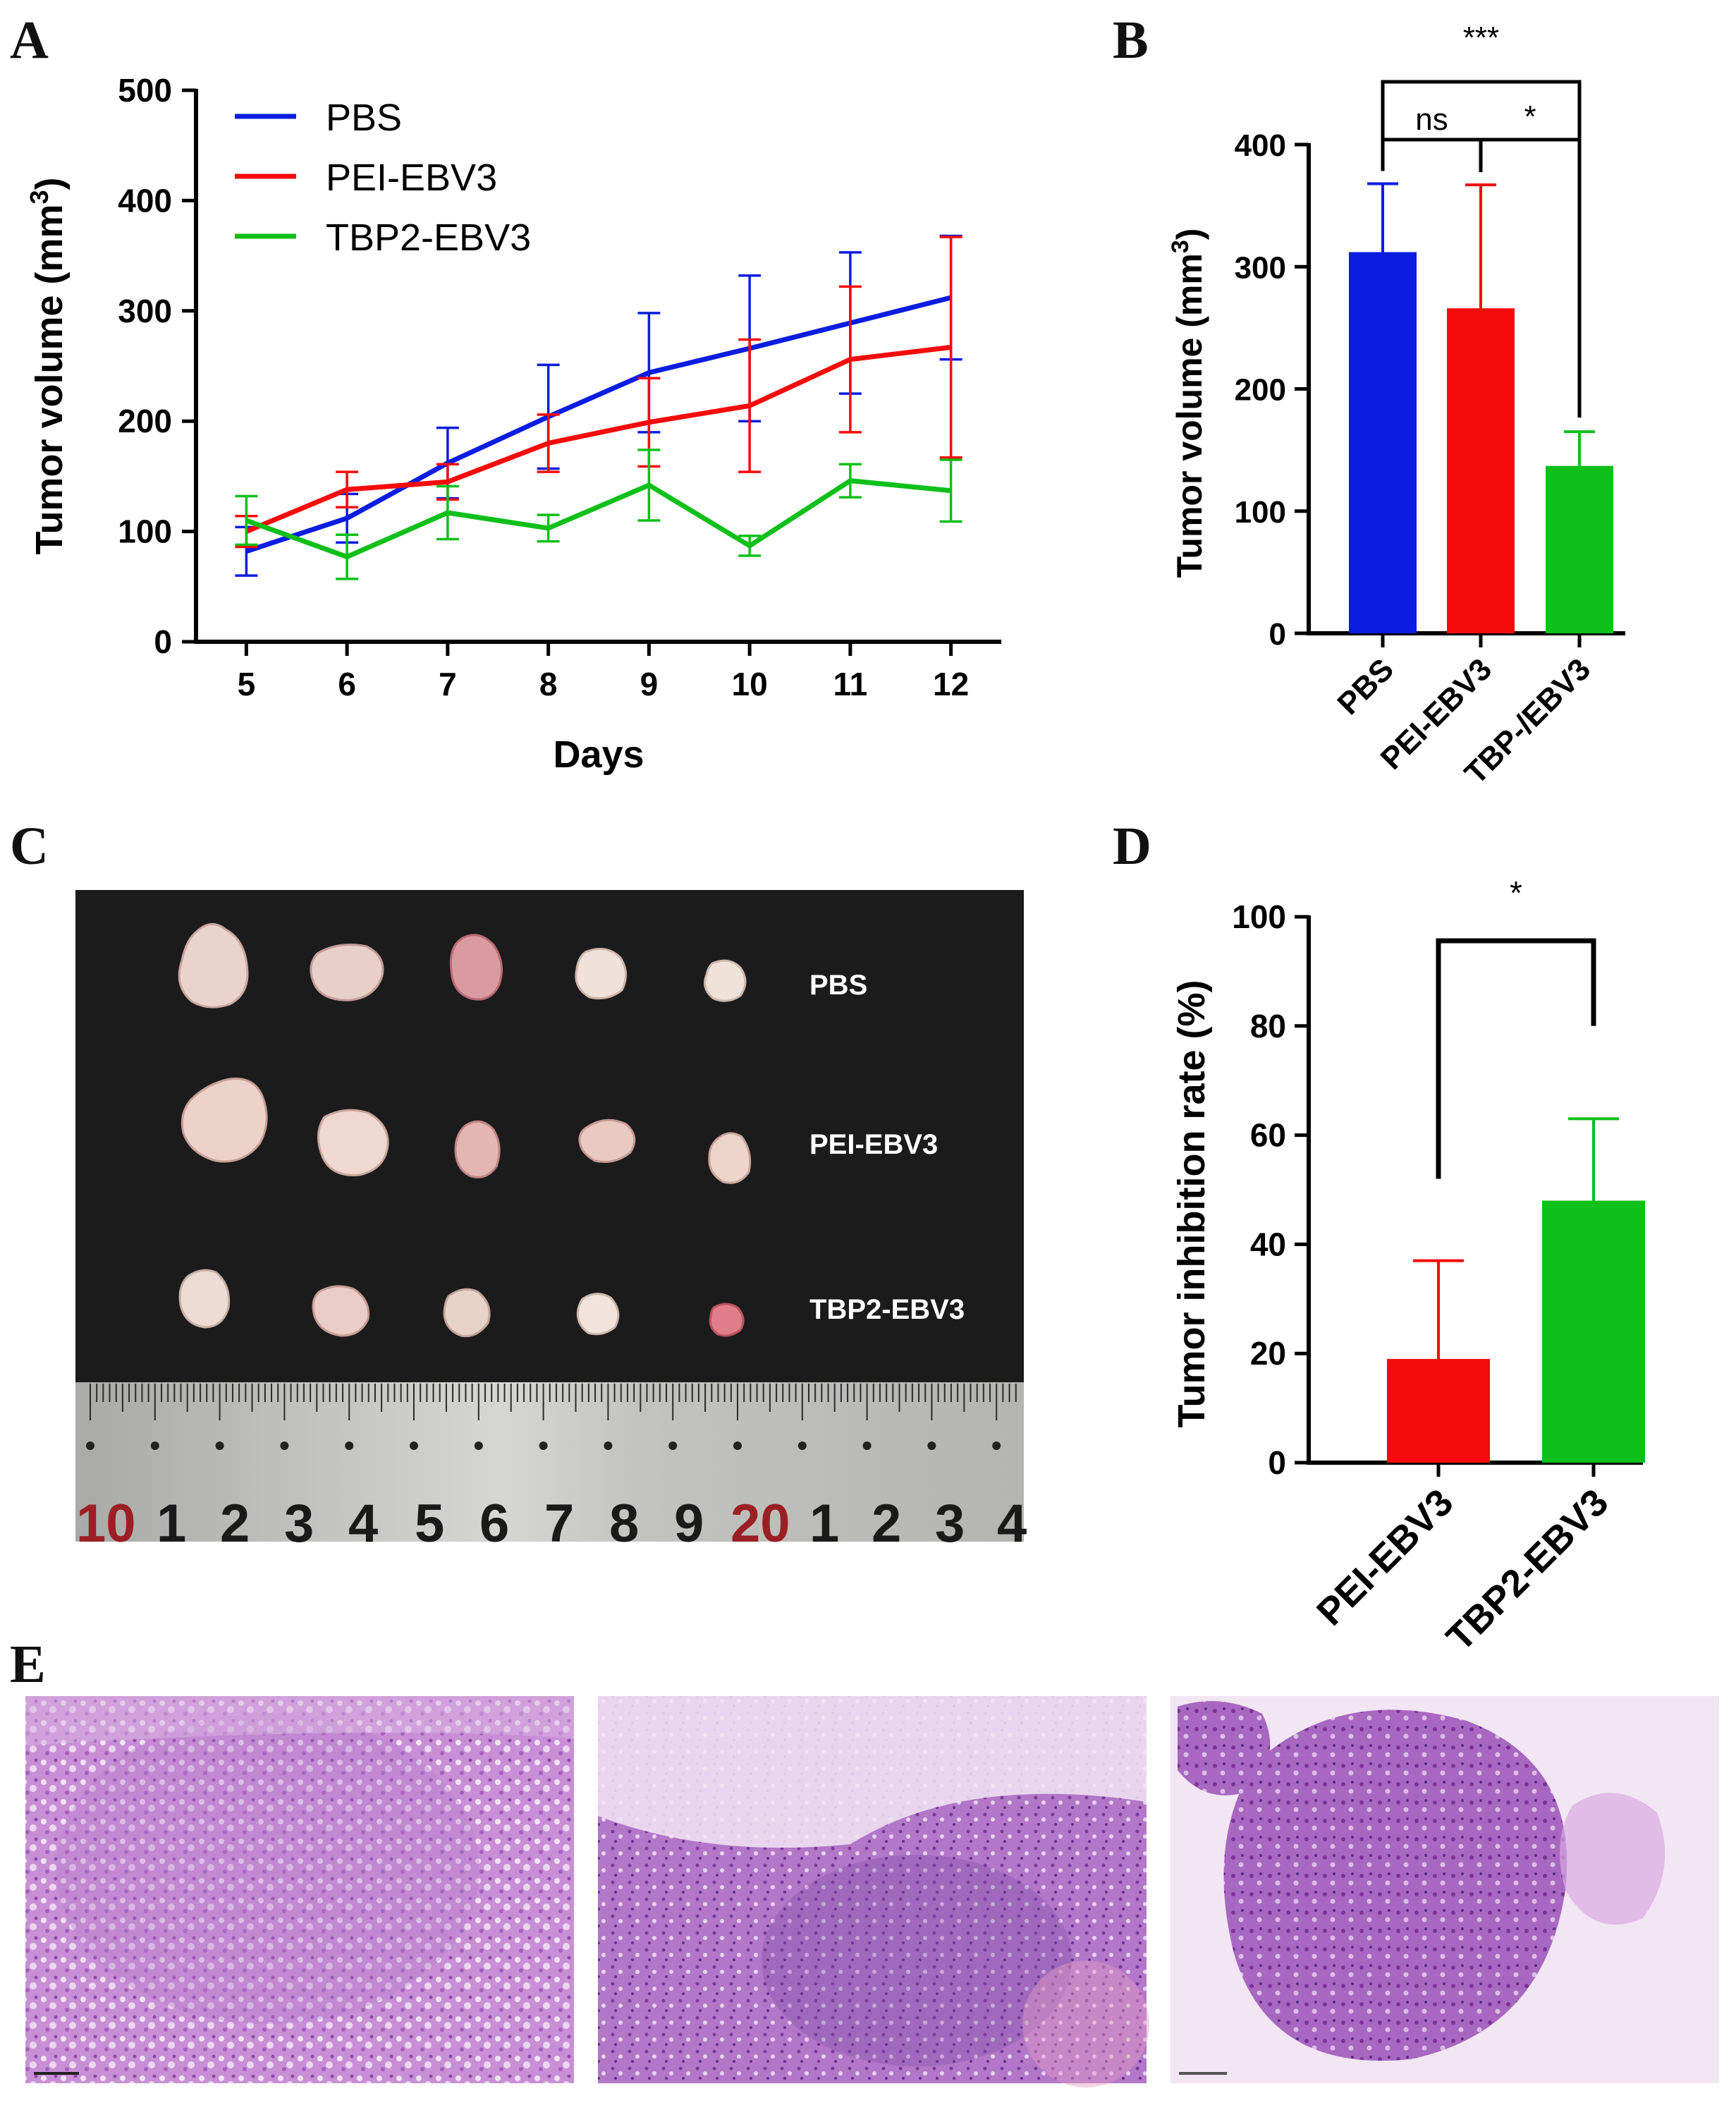  What do you see at coordinates (1192, 1204) in the screenshot?
I see `y-axis-label: Tumor inhibition rate (%)` at bounding box center [1192, 1204].